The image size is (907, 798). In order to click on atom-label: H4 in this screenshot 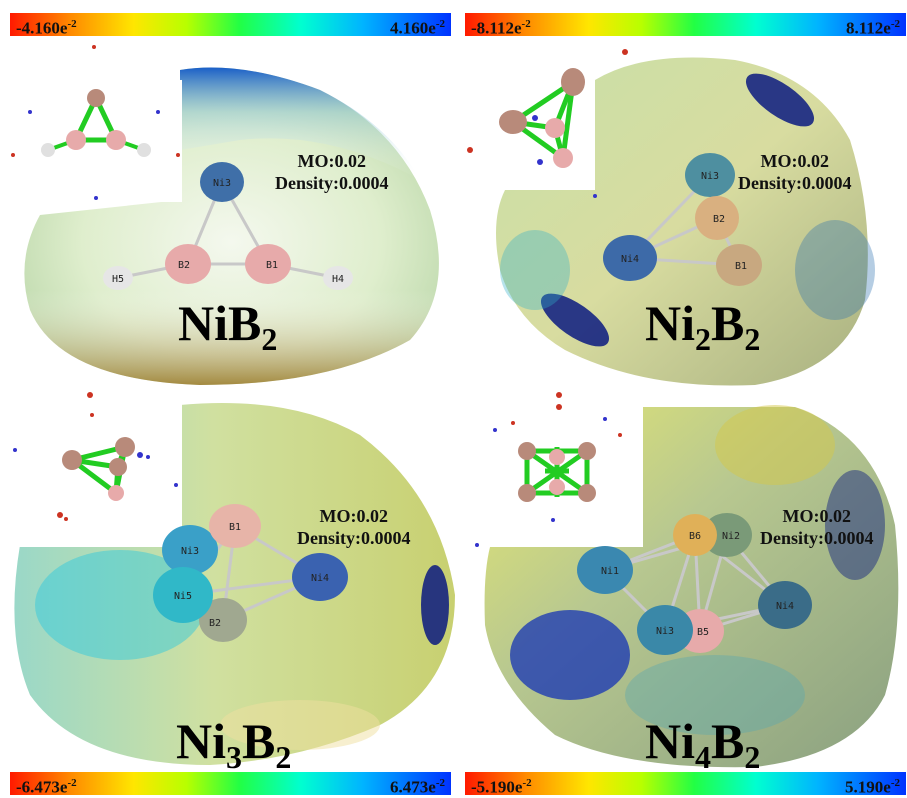, I will do `click(338, 279)`.